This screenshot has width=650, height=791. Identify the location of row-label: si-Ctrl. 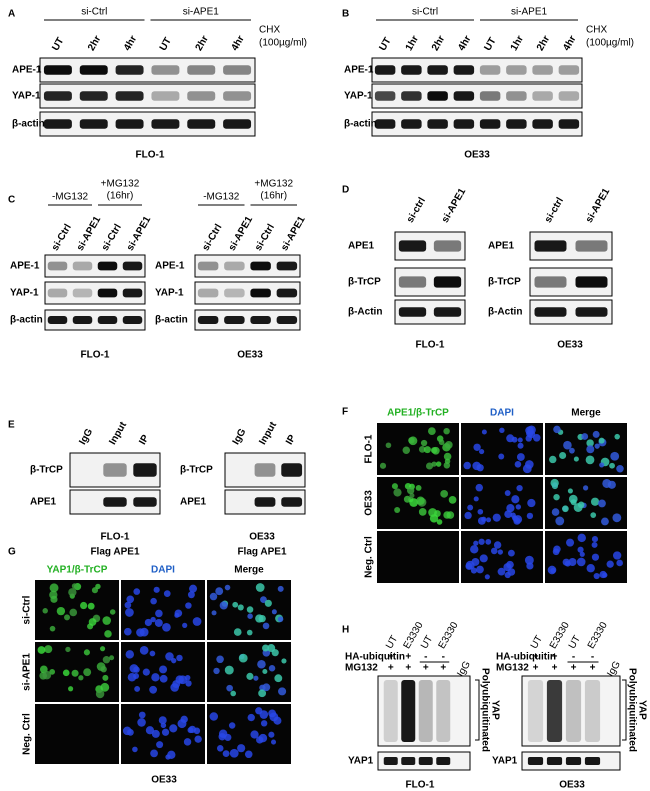
(27, 609).